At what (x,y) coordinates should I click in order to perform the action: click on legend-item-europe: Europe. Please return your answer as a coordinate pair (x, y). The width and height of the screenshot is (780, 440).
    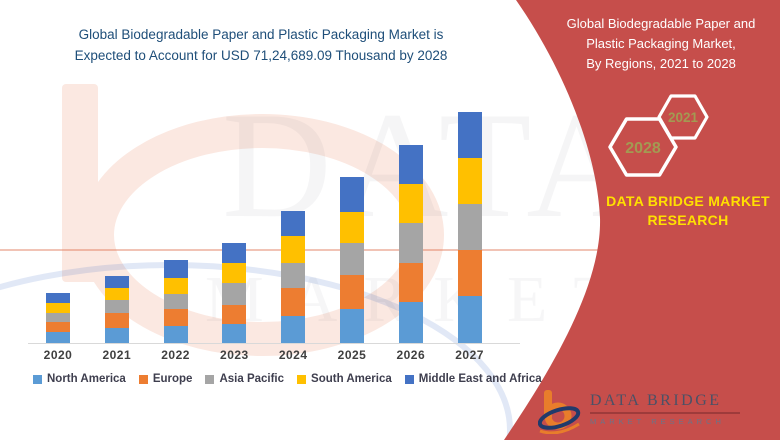
    Looking at the image, I should click on (165, 379).